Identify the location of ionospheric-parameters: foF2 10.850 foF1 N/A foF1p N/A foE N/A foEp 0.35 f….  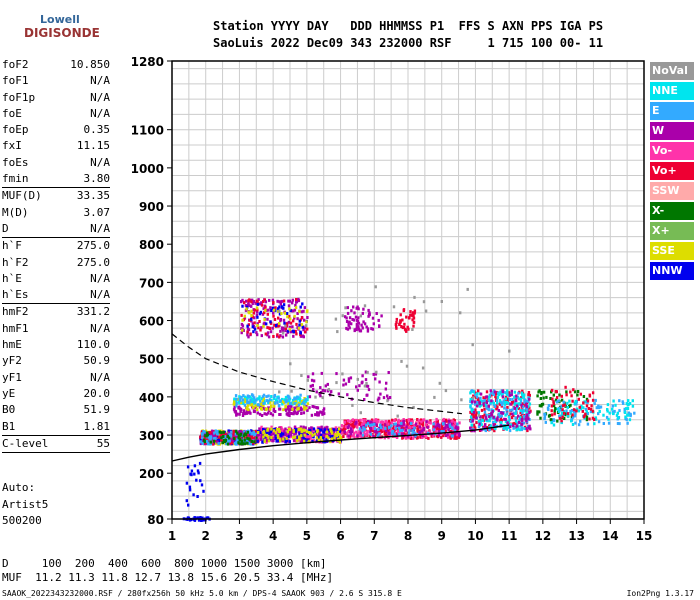
(56, 255).